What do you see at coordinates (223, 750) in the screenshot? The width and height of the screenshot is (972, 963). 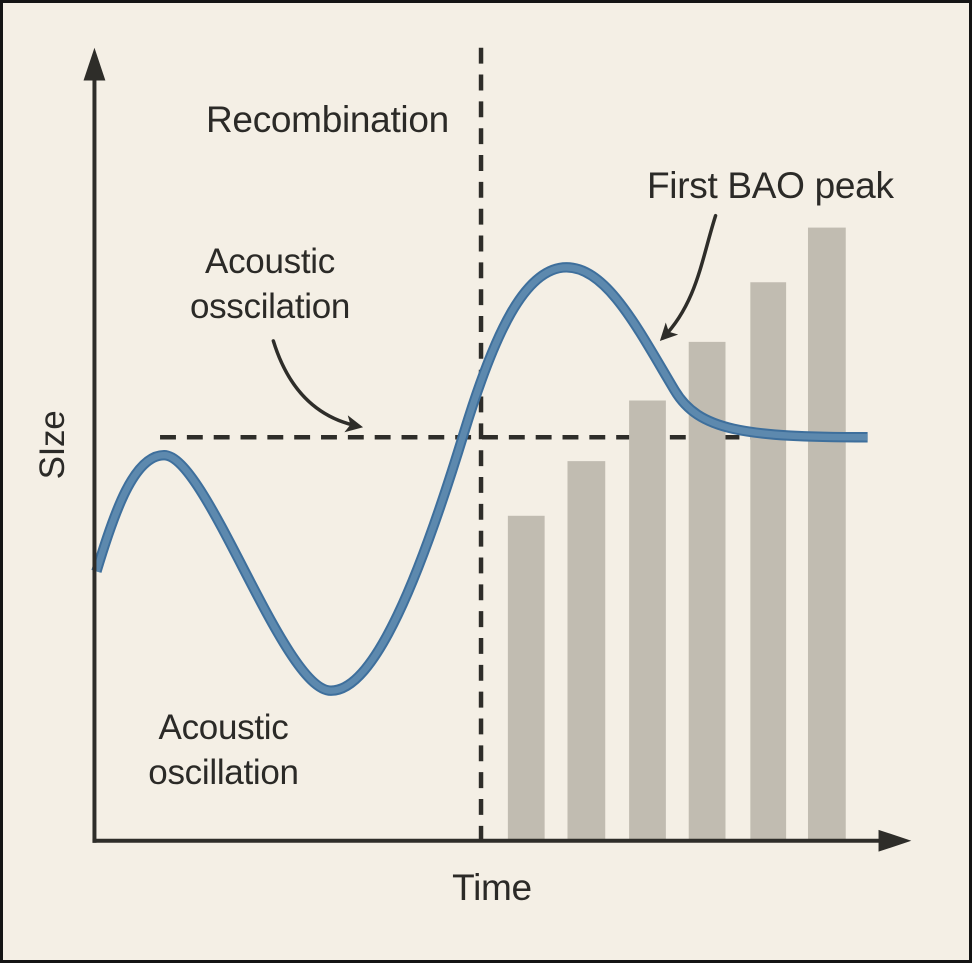 I see `acoustic-oscillation-lower-label: Acoustic oscillation` at bounding box center [223, 750].